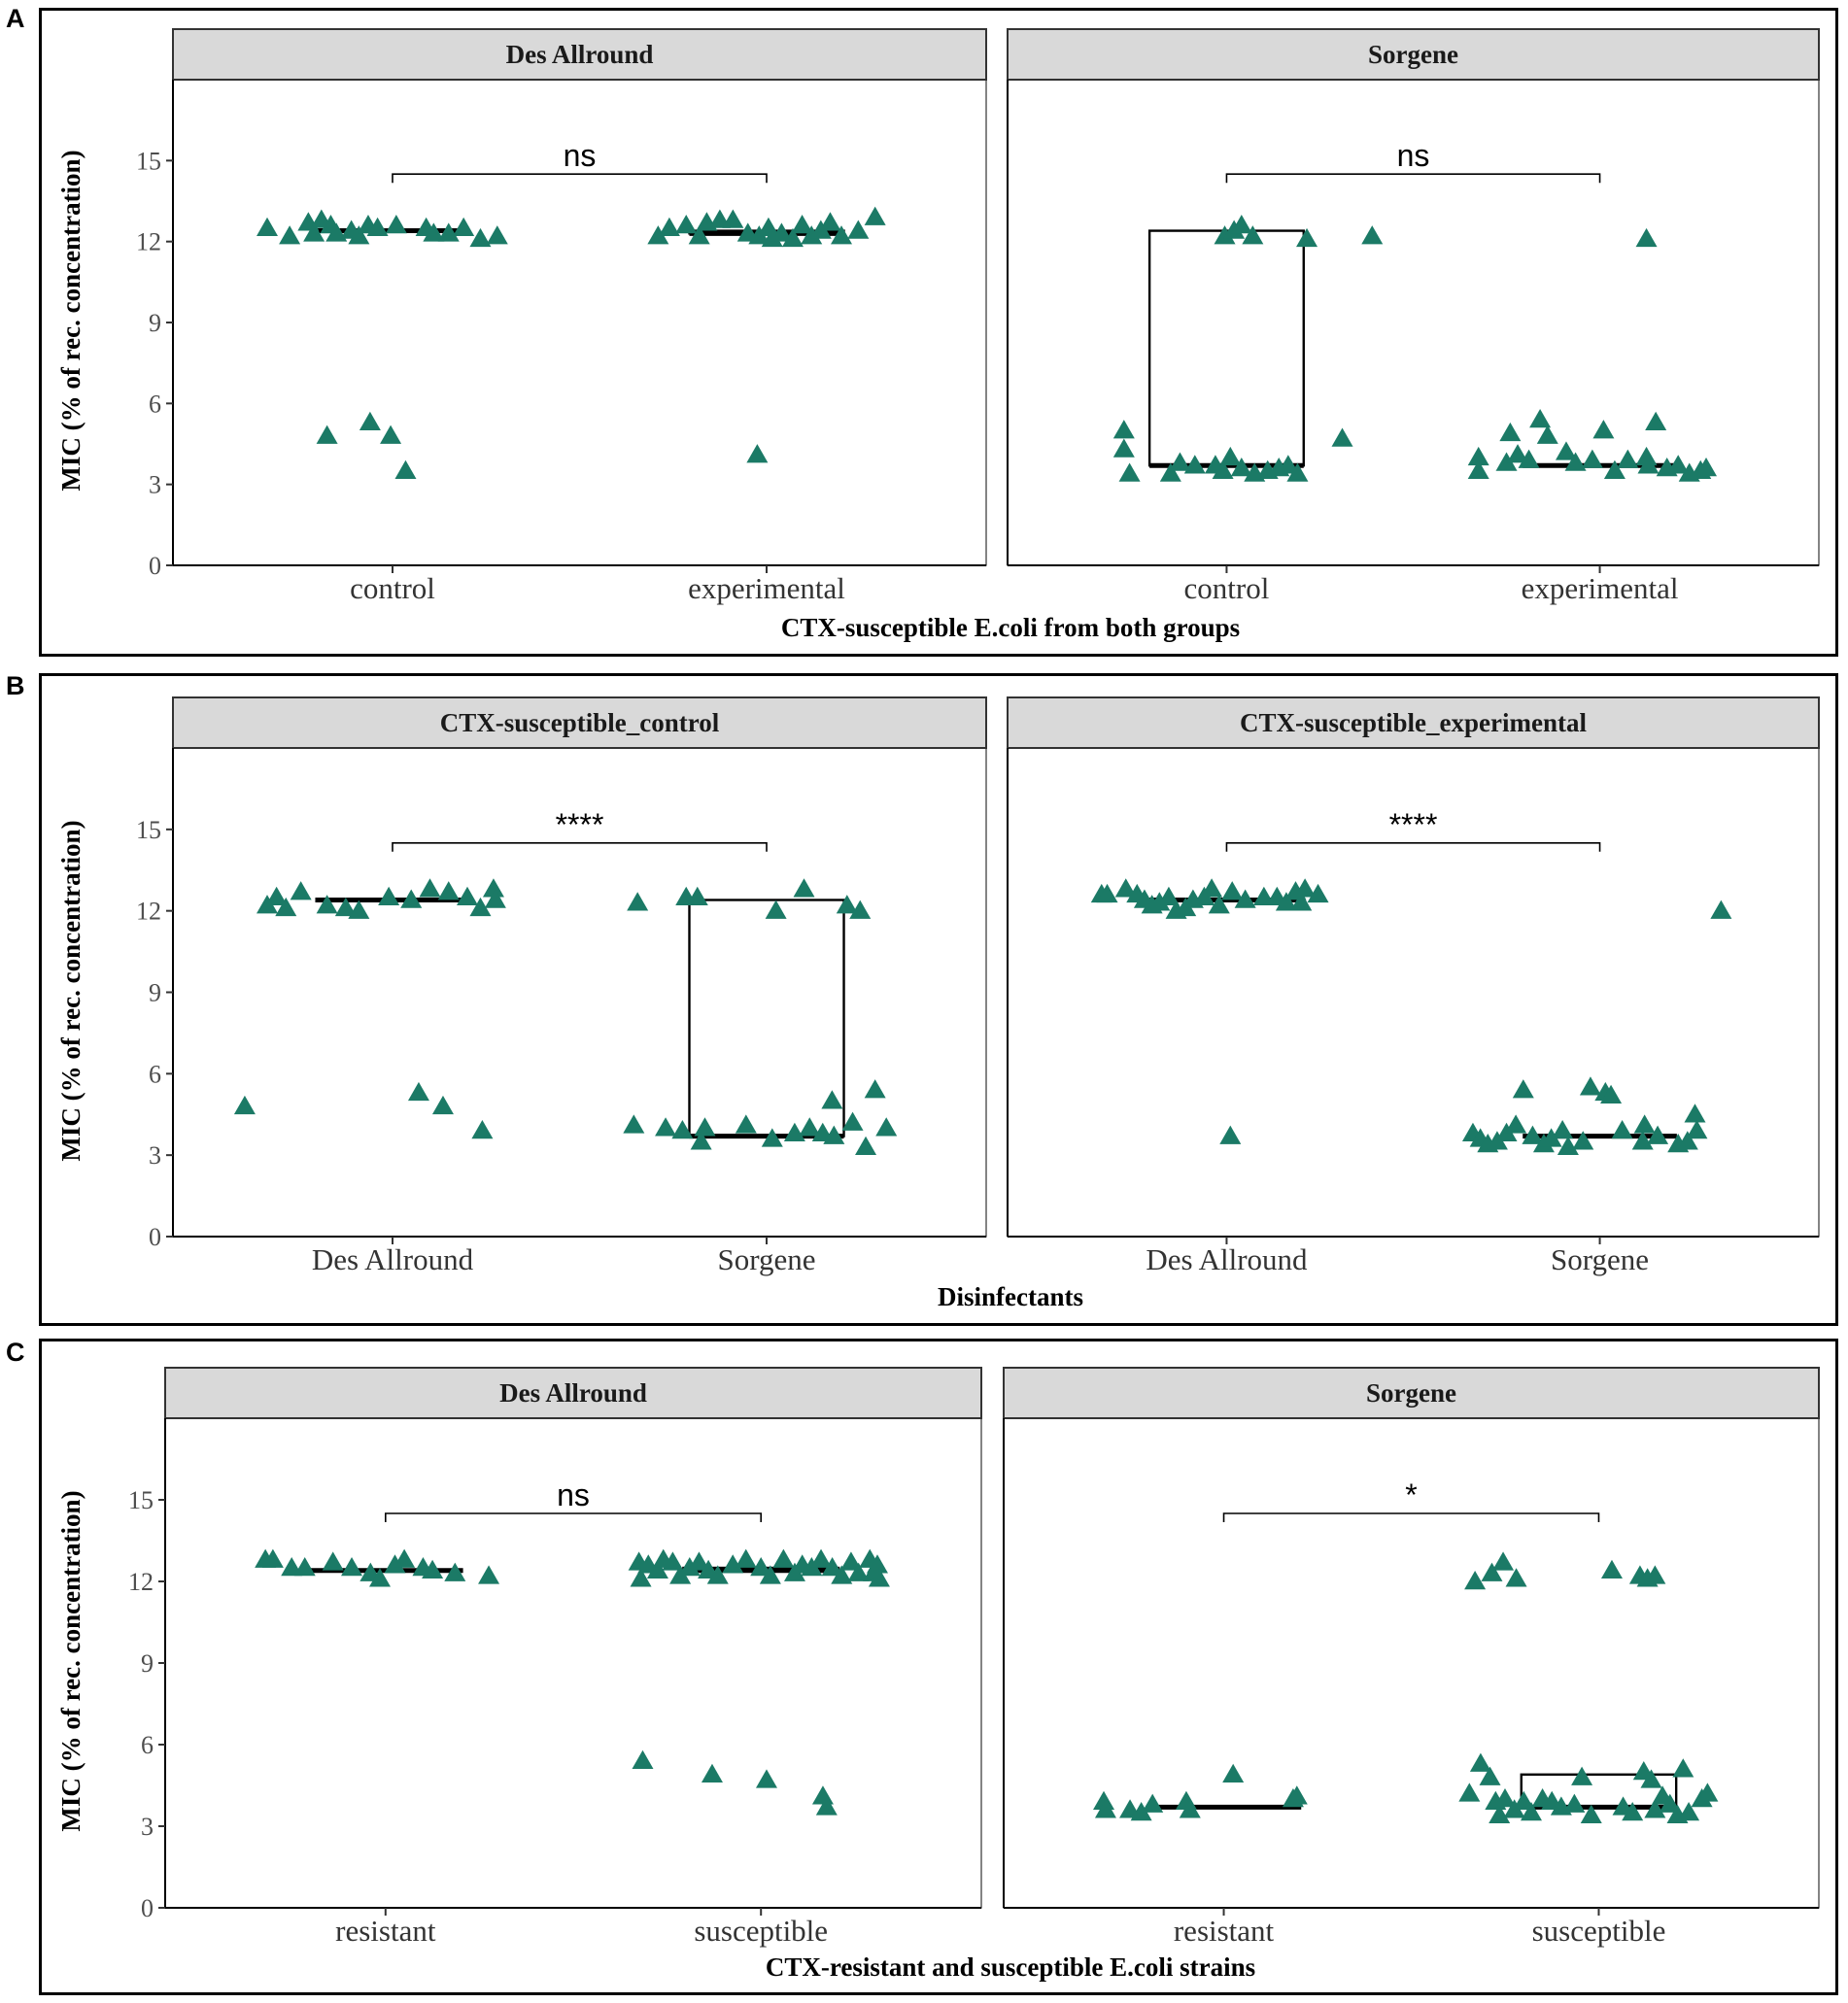 The width and height of the screenshot is (1848, 2003). I want to click on y-tick-label-1-2: 6, so click(155, 1074).